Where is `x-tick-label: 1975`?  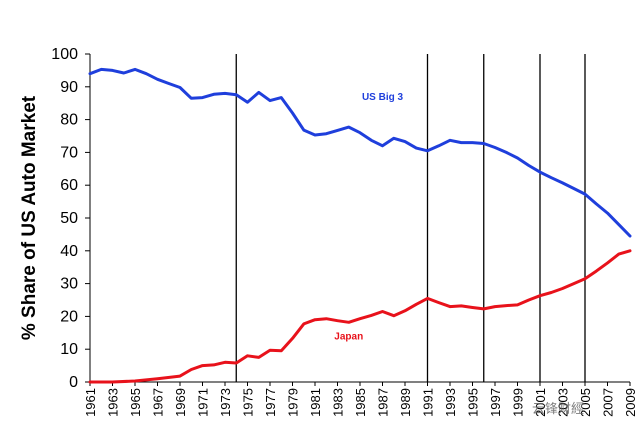
x-tick-label: 1975 is located at coordinates (248, 402).